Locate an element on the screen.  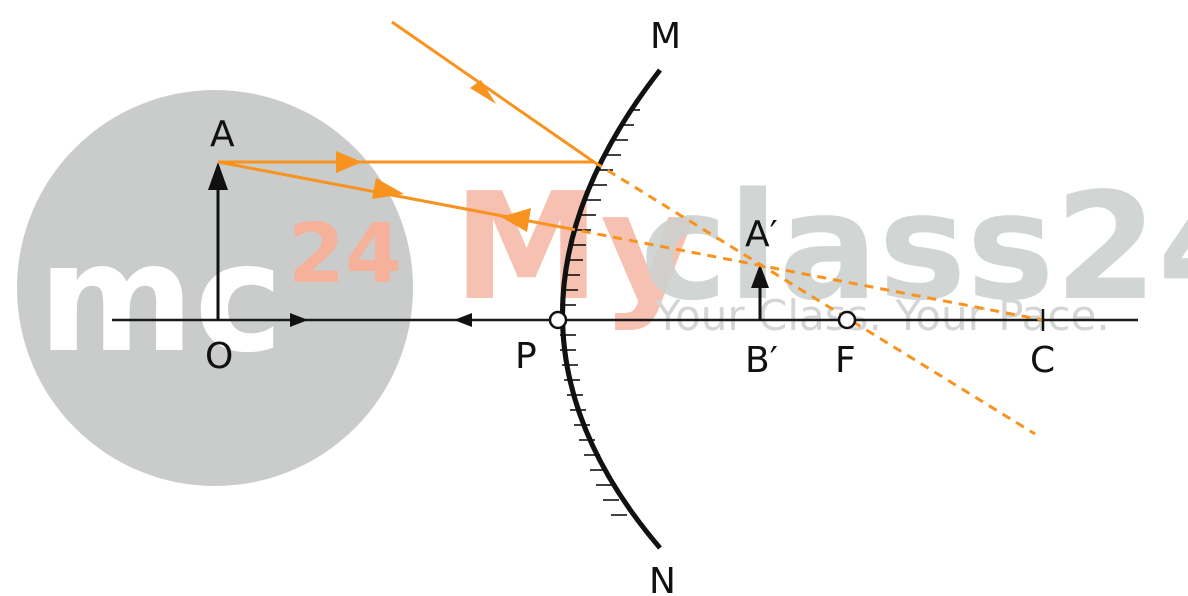
watermark-logo-mc: mc is located at coordinates (160, 299).